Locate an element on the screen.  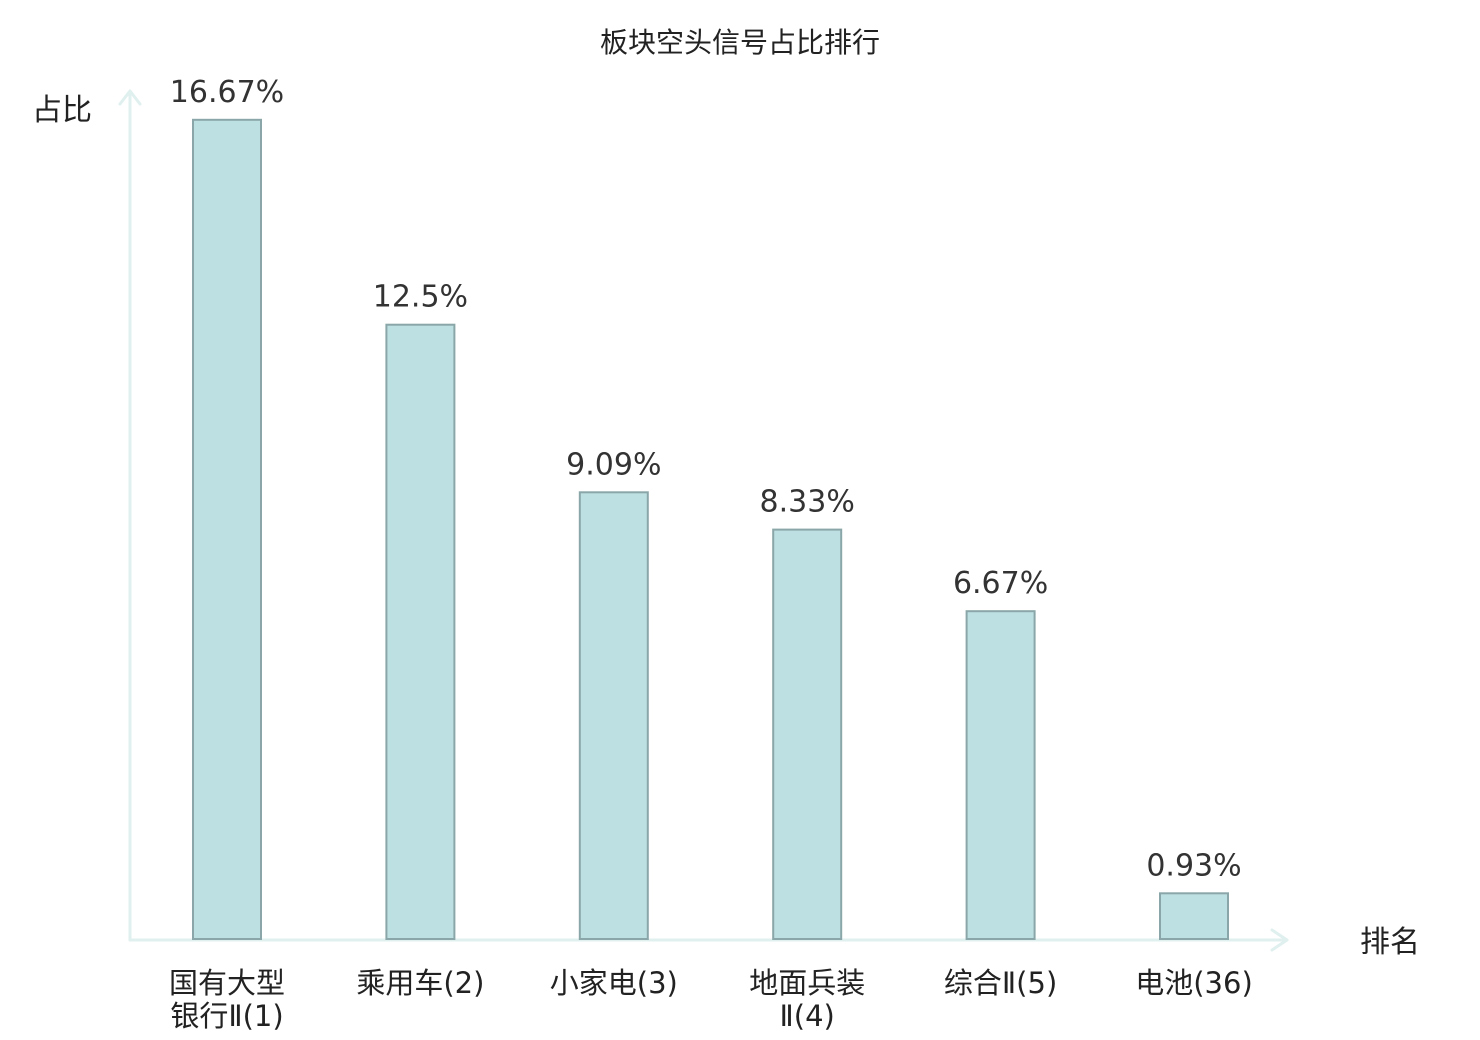
category-label-3: 小家电(3) is located at coordinates (614, 983).